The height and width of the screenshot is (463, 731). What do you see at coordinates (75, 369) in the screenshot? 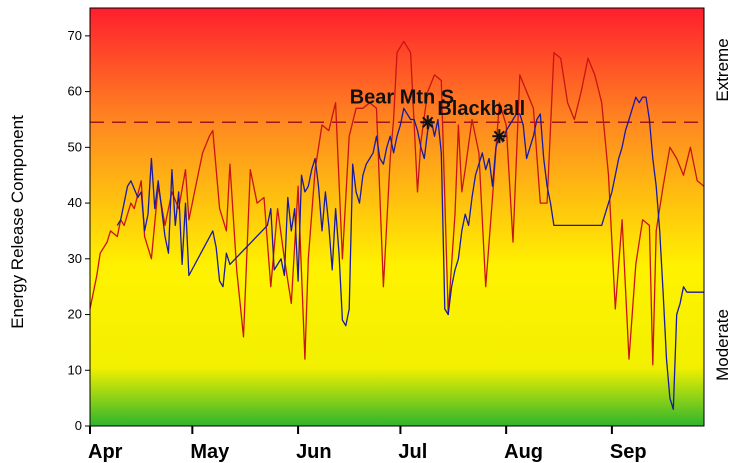
I see `y-tick-label: 10` at bounding box center [75, 369].